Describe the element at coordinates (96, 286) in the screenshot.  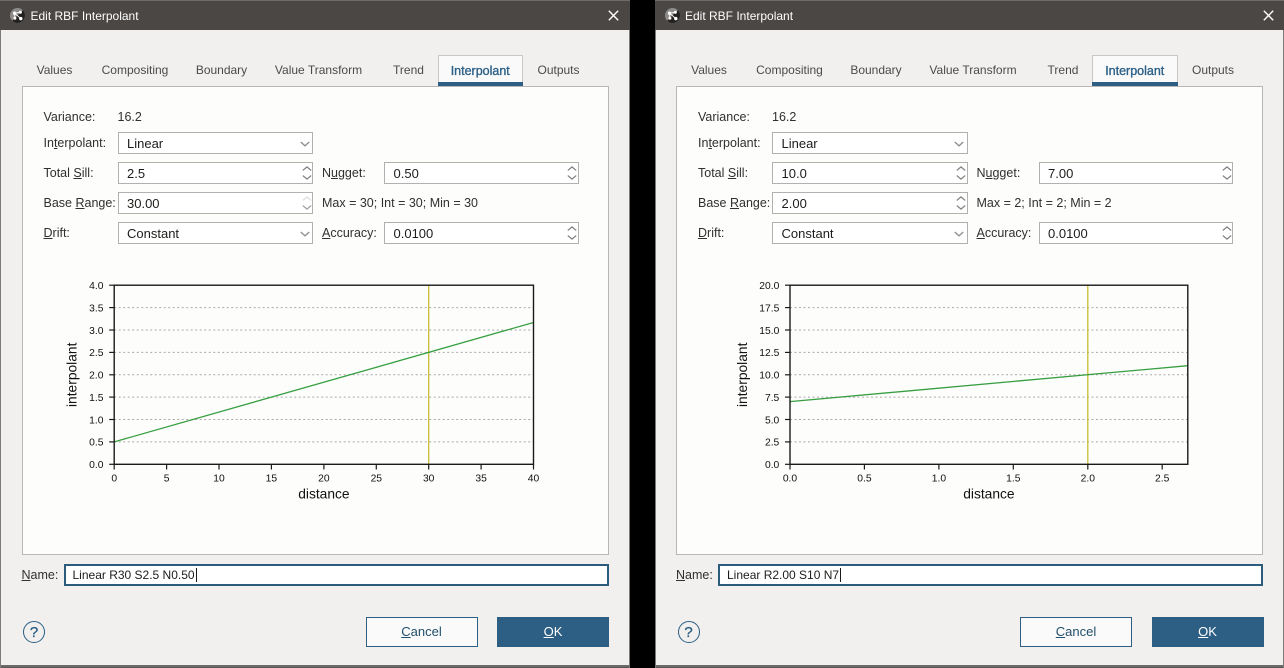
I see `svg-text: 4.0` at that location.